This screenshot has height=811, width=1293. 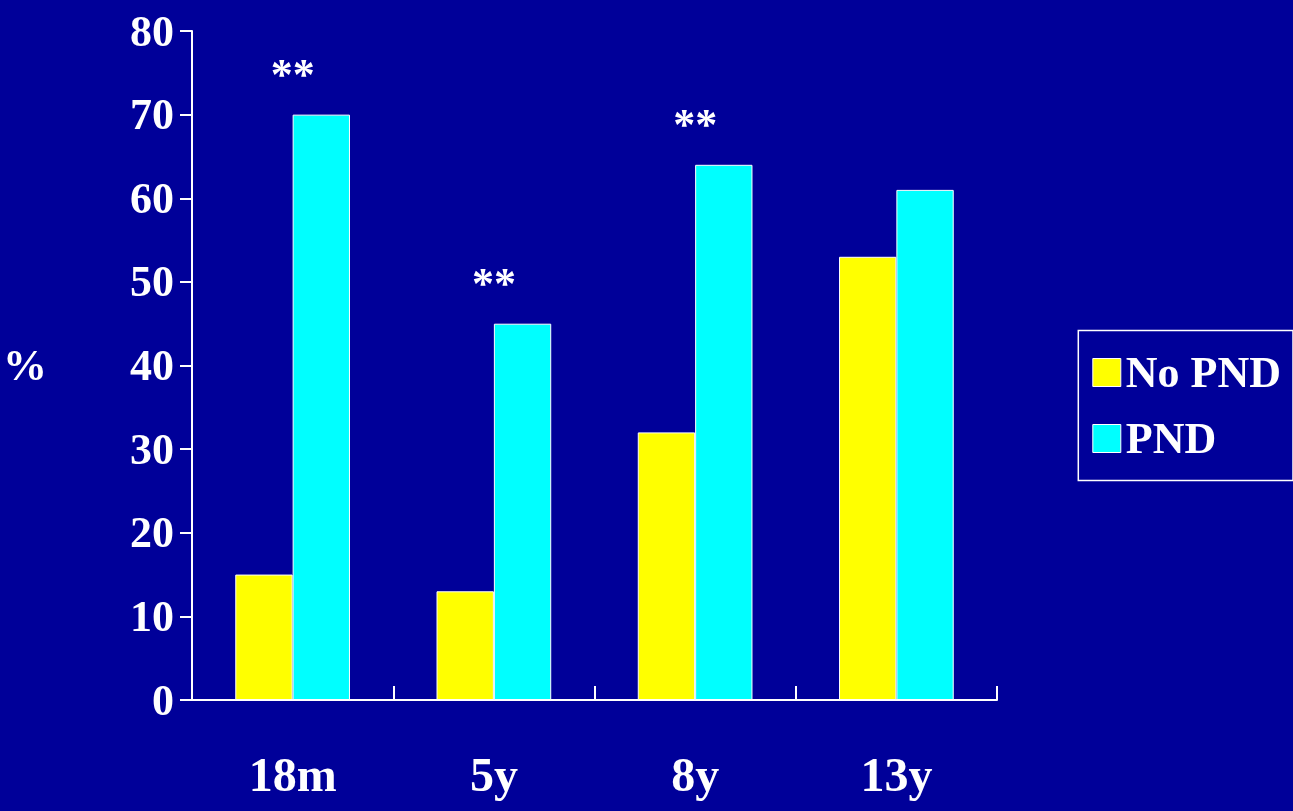 What do you see at coordinates (493, 774) in the screenshot?
I see `x-tick-label: 5y` at bounding box center [493, 774].